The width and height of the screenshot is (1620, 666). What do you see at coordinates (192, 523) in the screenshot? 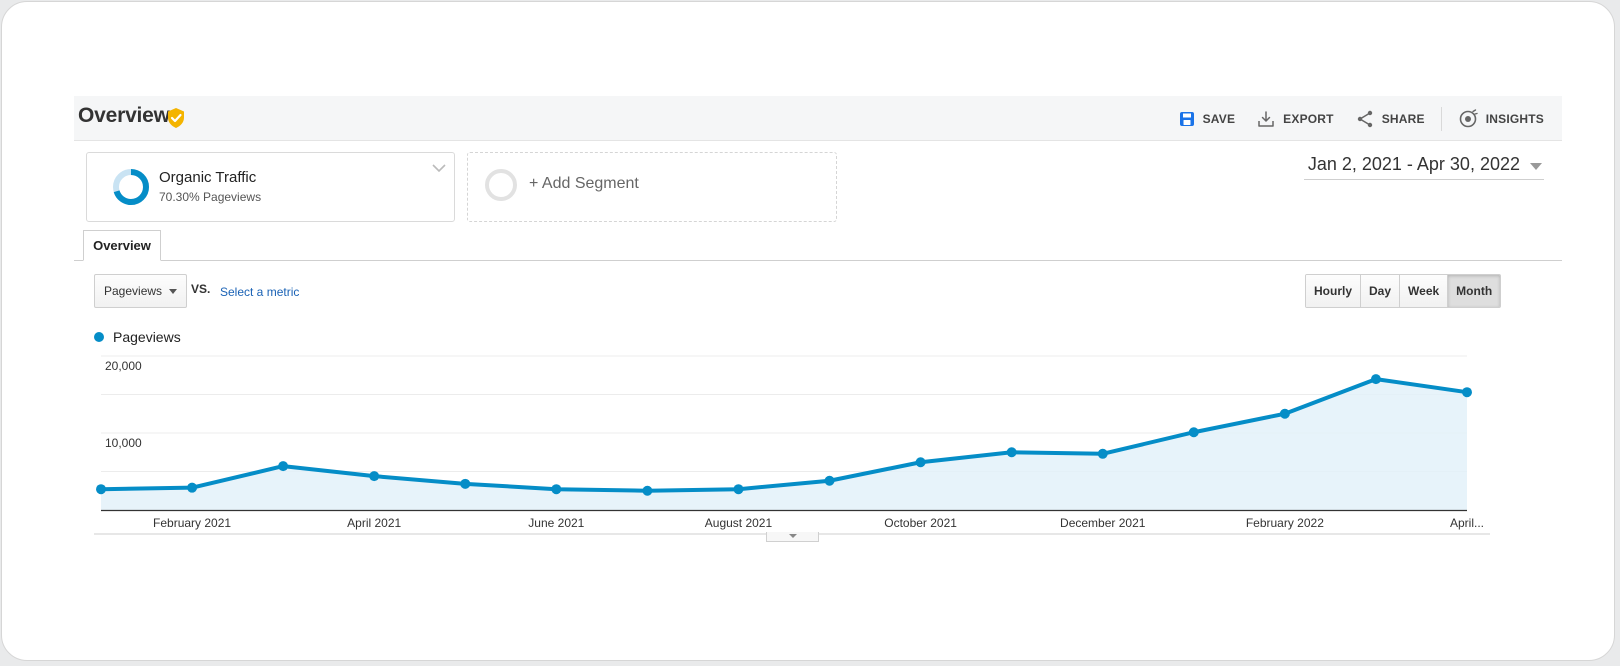
I see `x-tick-label: February 2021` at bounding box center [192, 523].